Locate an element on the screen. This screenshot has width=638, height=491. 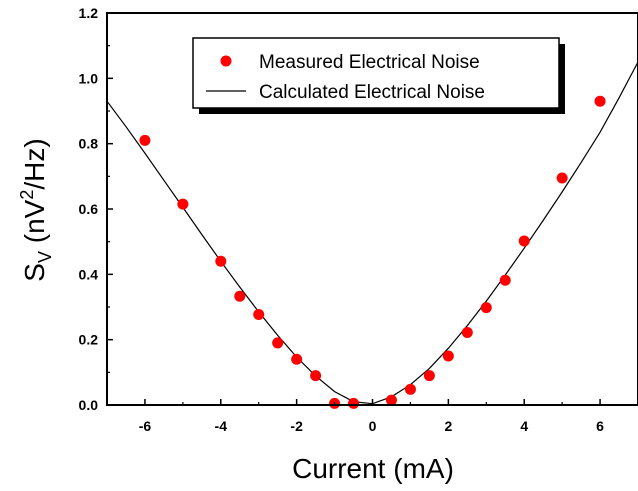
y-axis-title-sup: 2 is located at coordinates (27, 195).